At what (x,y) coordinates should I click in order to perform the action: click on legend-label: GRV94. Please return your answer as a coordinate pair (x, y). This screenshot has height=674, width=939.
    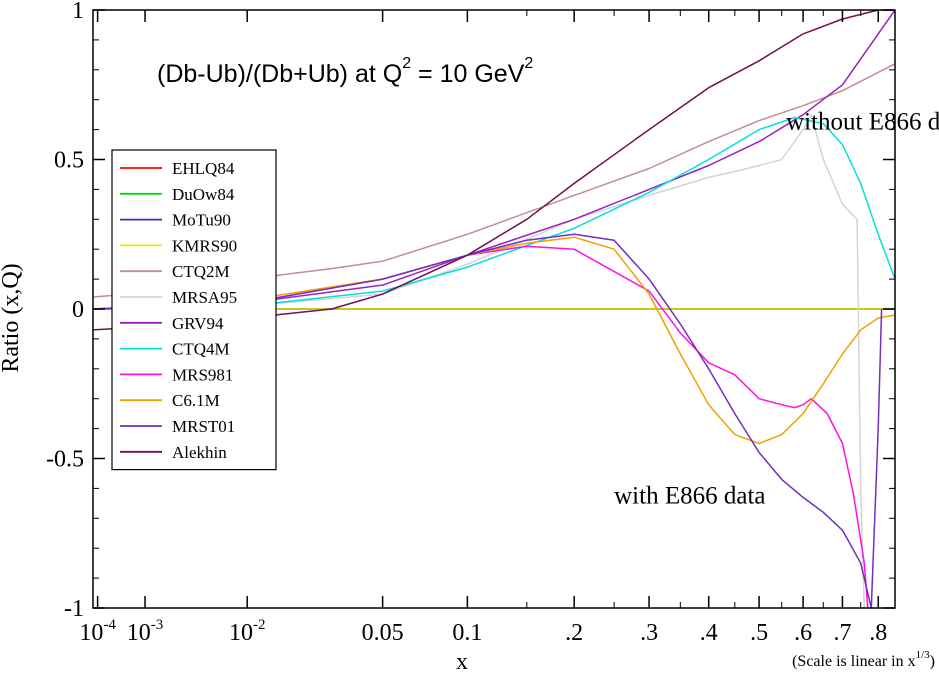
    Looking at the image, I should click on (198, 323).